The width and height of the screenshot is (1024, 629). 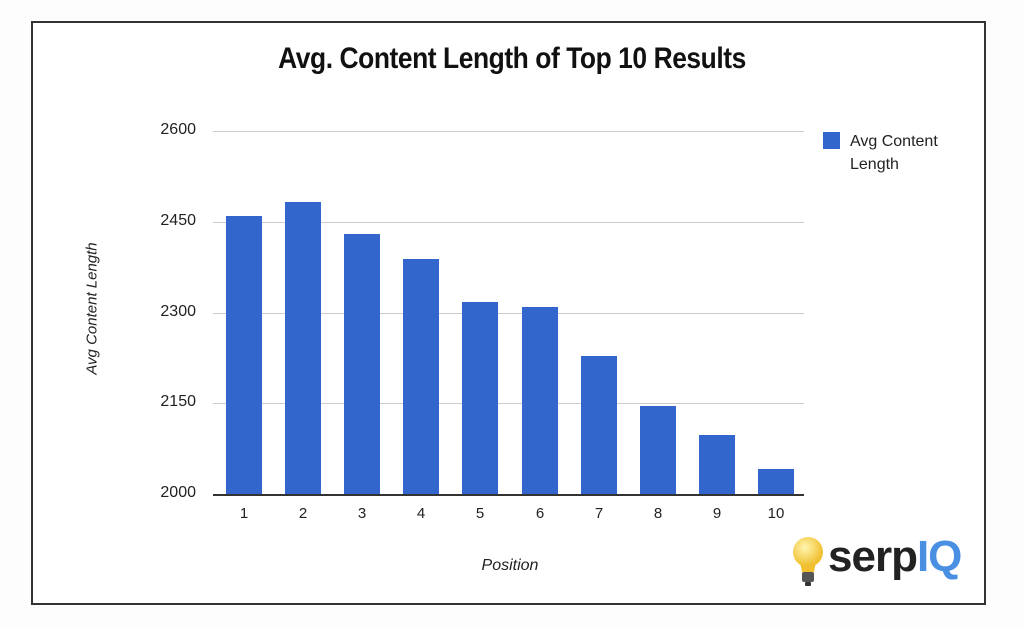 I want to click on y-tick-label: 2300, so click(x=178, y=311).